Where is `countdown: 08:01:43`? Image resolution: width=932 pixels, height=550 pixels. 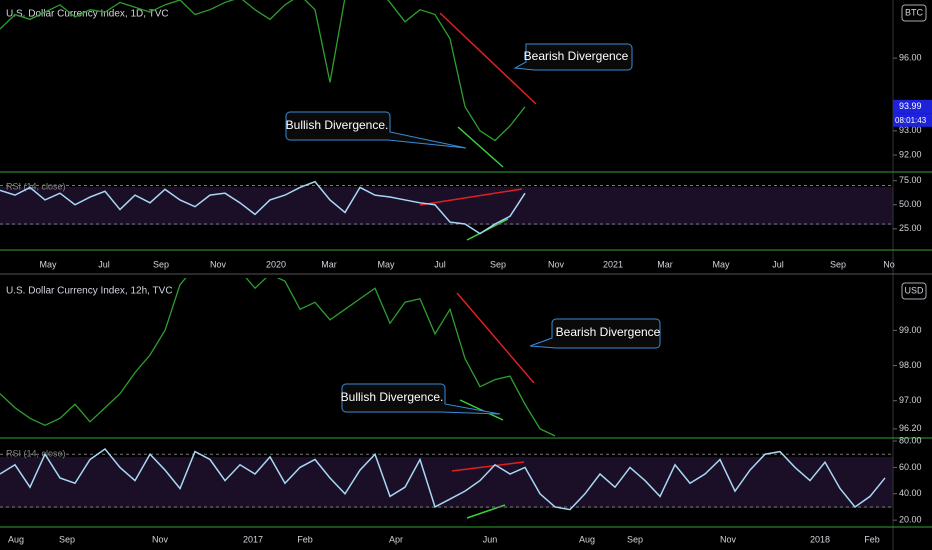
countdown: 08:01:43 is located at coordinates (911, 120).